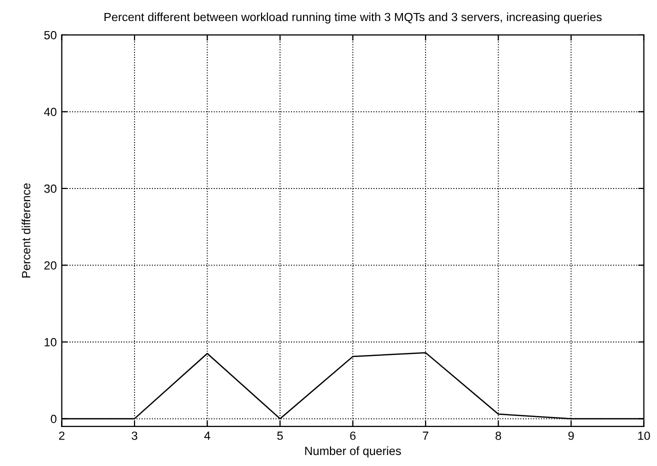 The height and width of the screenshot is (466, 657). I want to click on y-tick-label: 40, so click(50, 112).